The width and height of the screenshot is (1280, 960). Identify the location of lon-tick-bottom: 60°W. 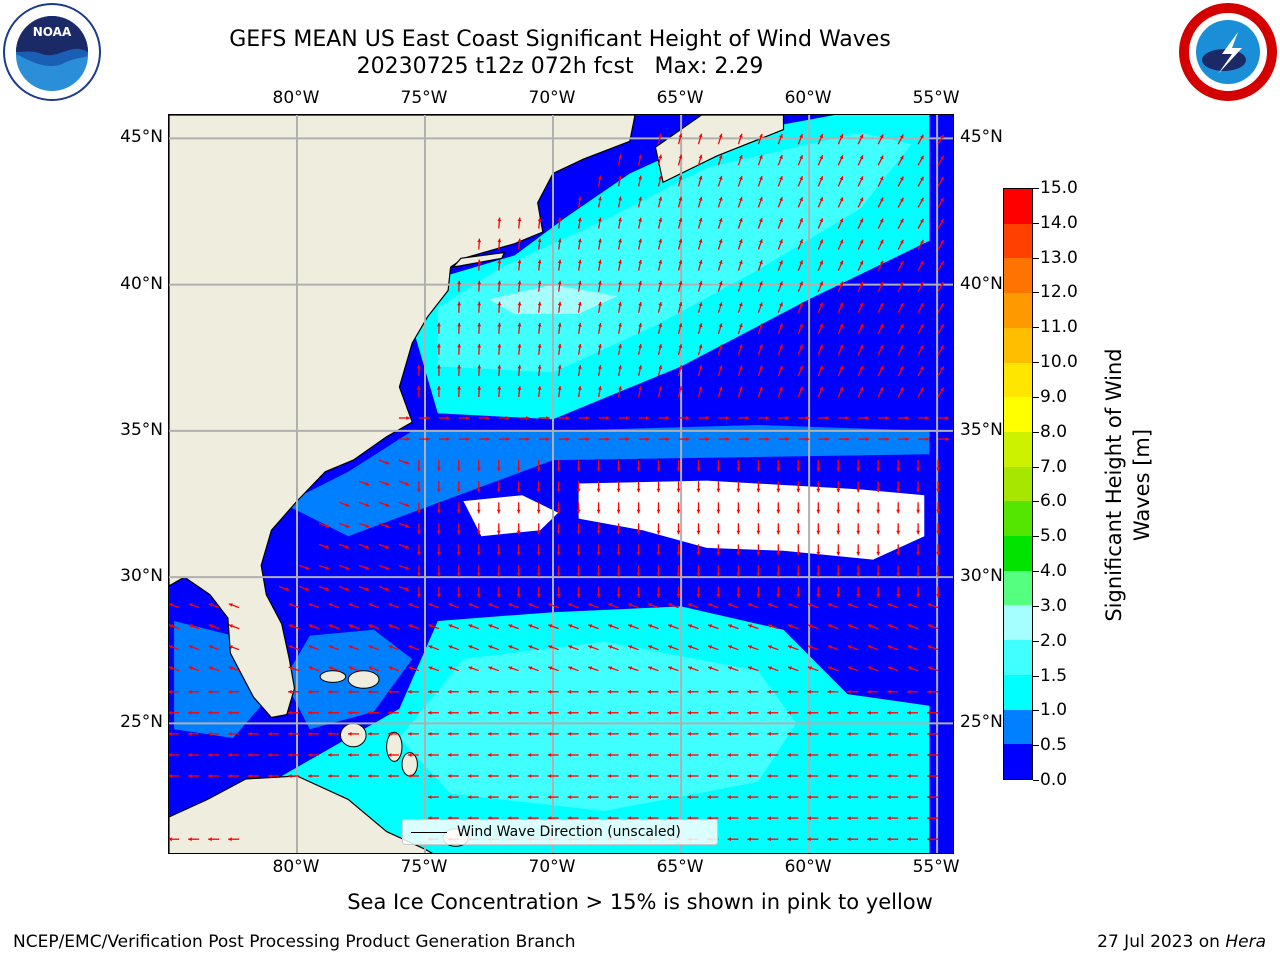
(808, 867).